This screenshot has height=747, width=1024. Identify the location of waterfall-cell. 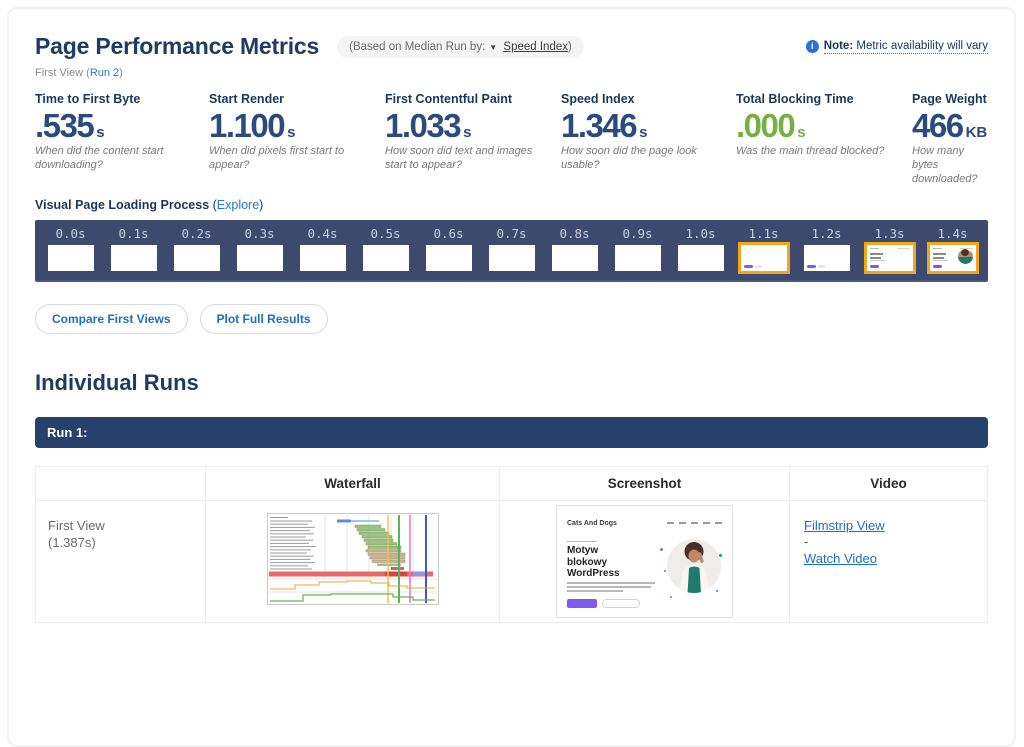
(352, 562).